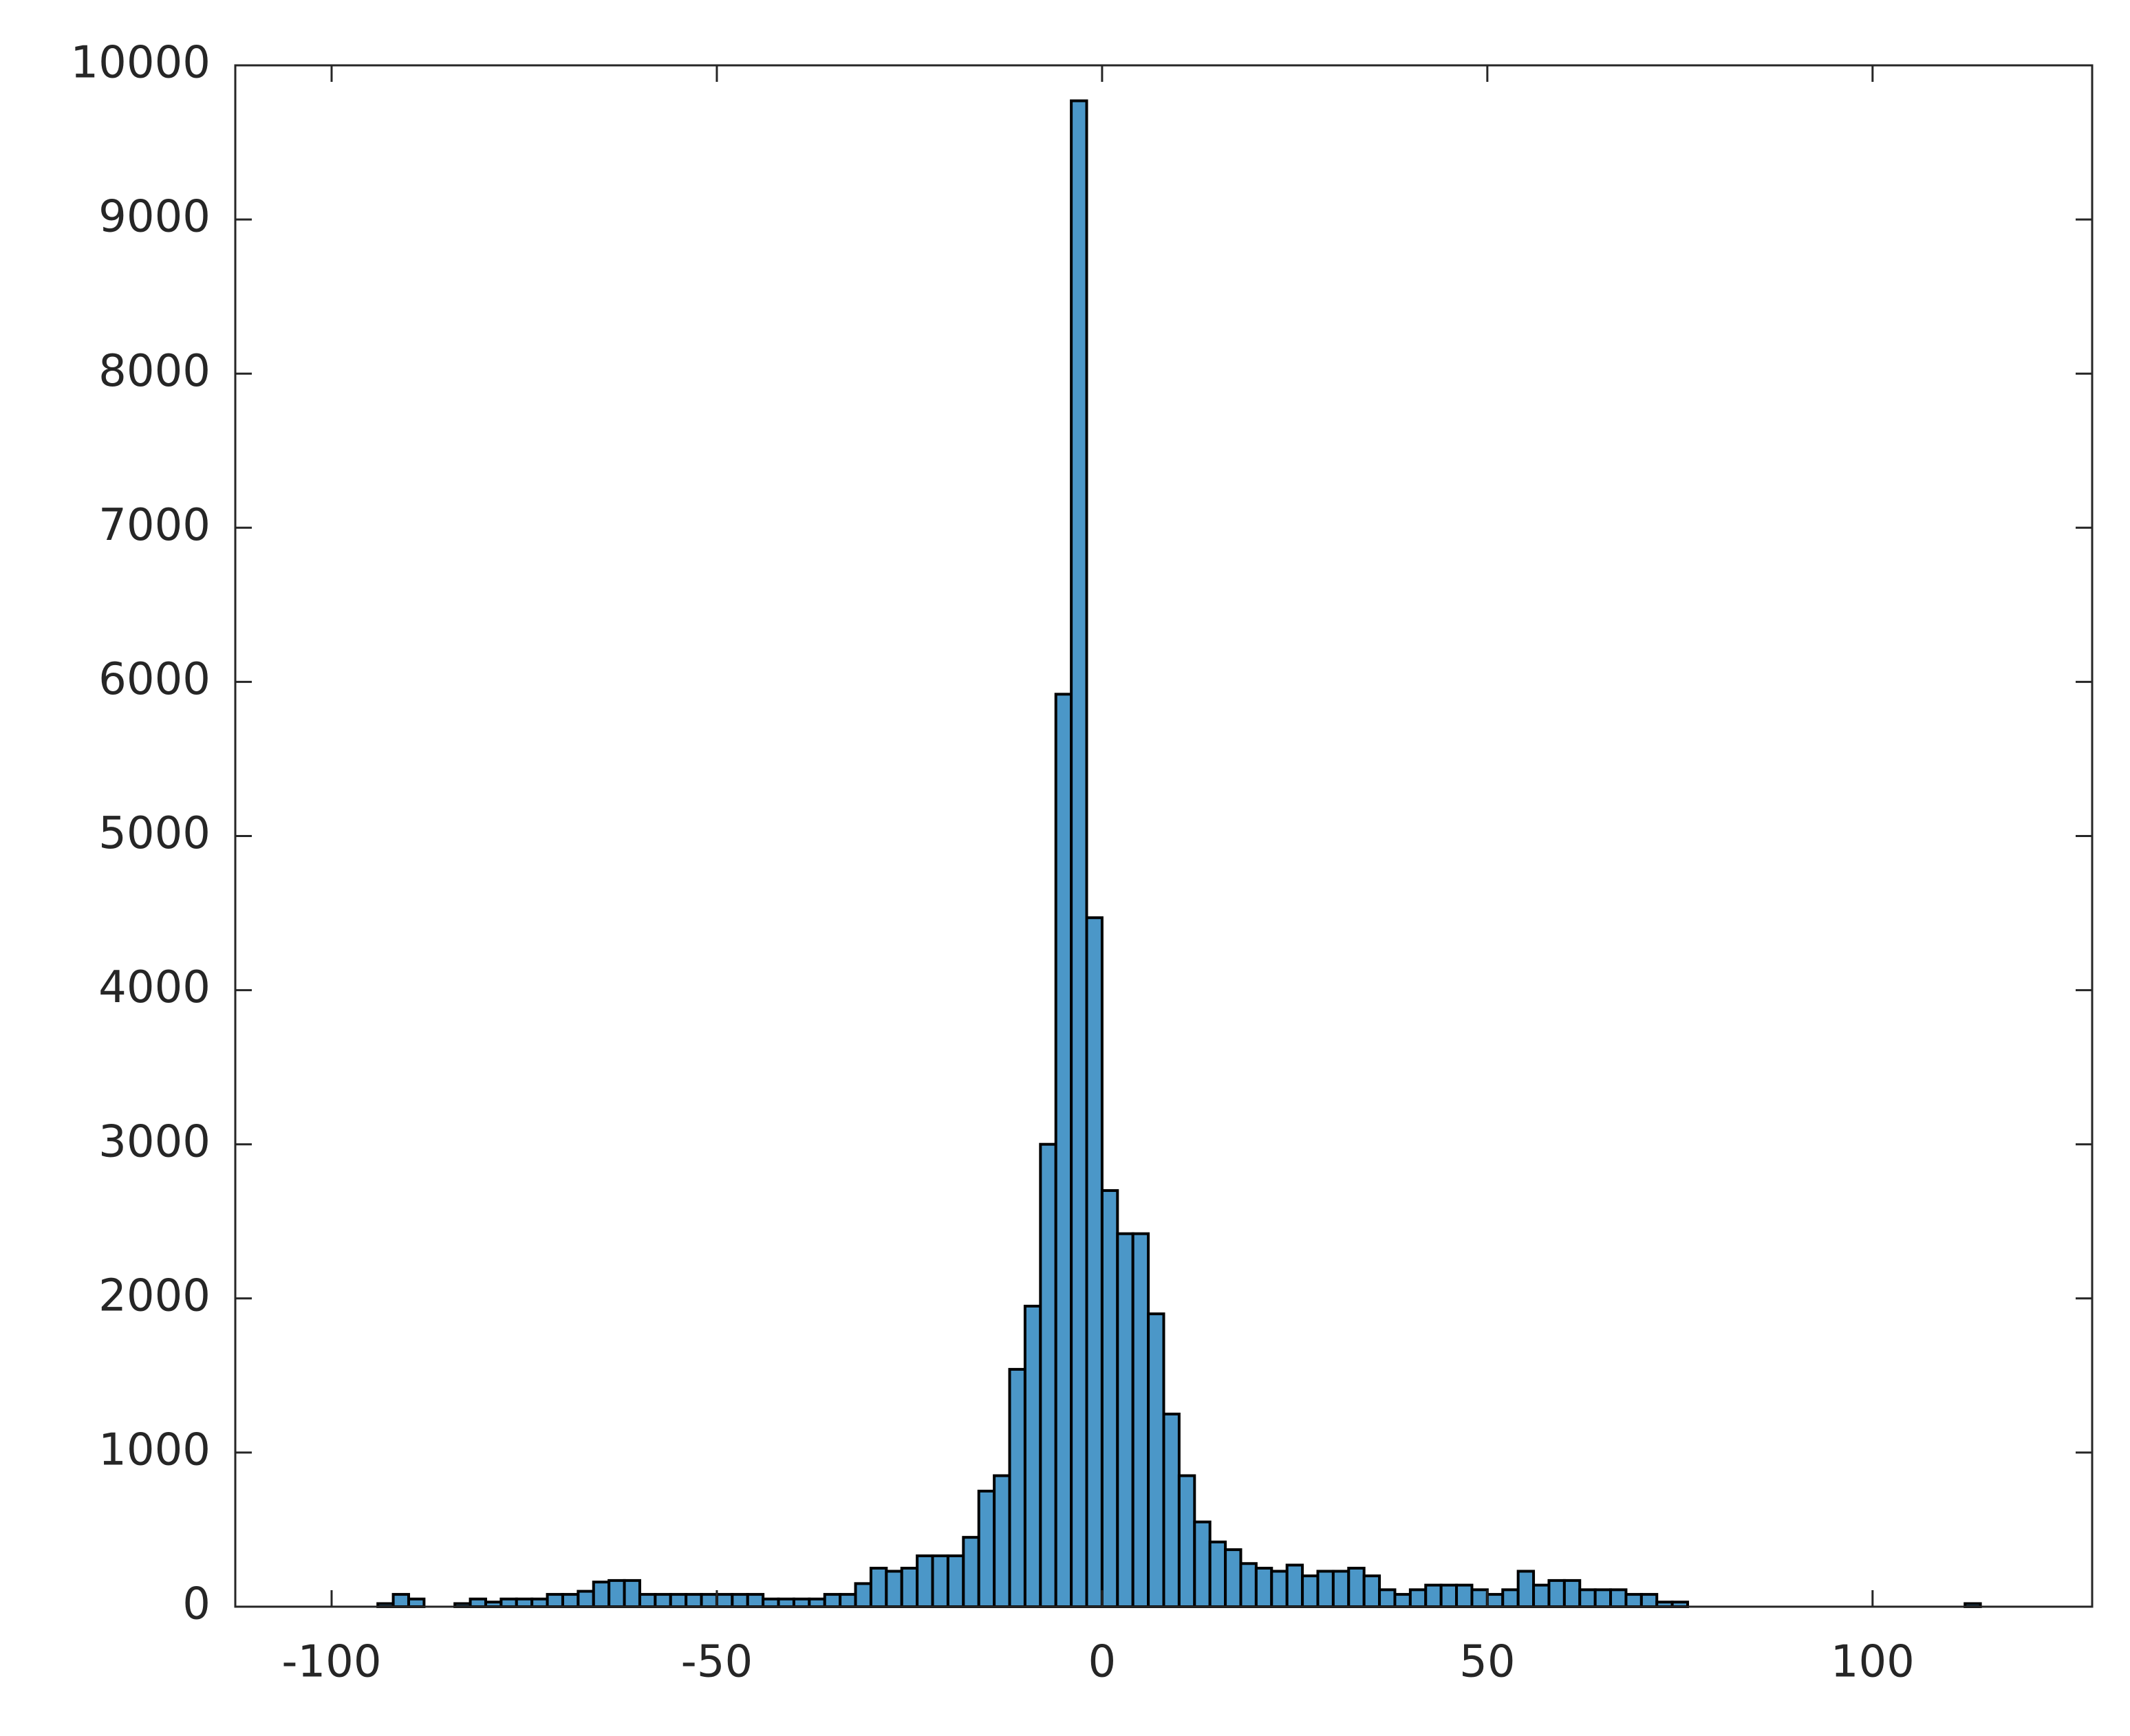 Image resolution: width=2130 pixels, height=1736 pixels. What do you see at coordinates (331, 1662) in the screenshot?
I see `x-tick-label: -100` at bounding box center [331, 1662].